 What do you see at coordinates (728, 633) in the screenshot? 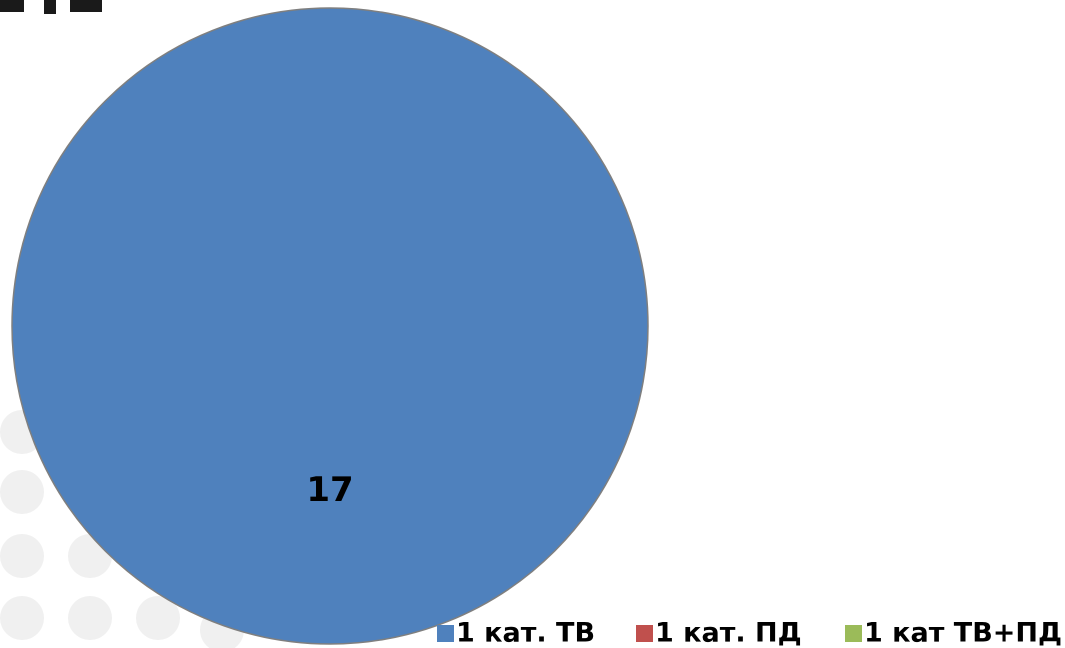
I see `legend-label: 1 кат. ПД` at bounding box center [728, 633].